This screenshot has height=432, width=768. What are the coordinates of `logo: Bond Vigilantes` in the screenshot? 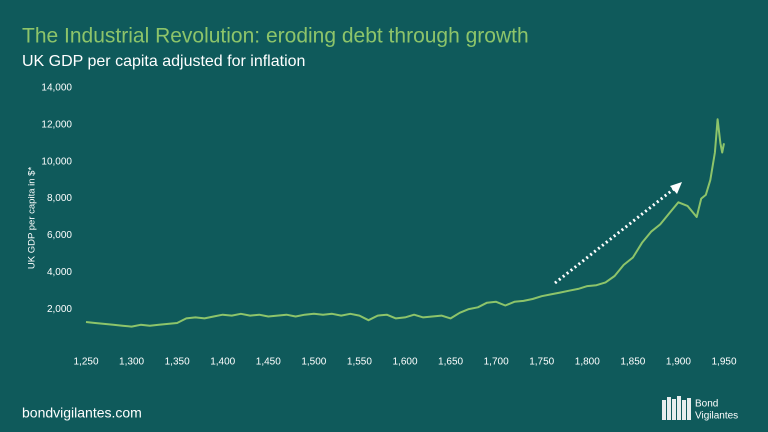 It's located at (700, 409).